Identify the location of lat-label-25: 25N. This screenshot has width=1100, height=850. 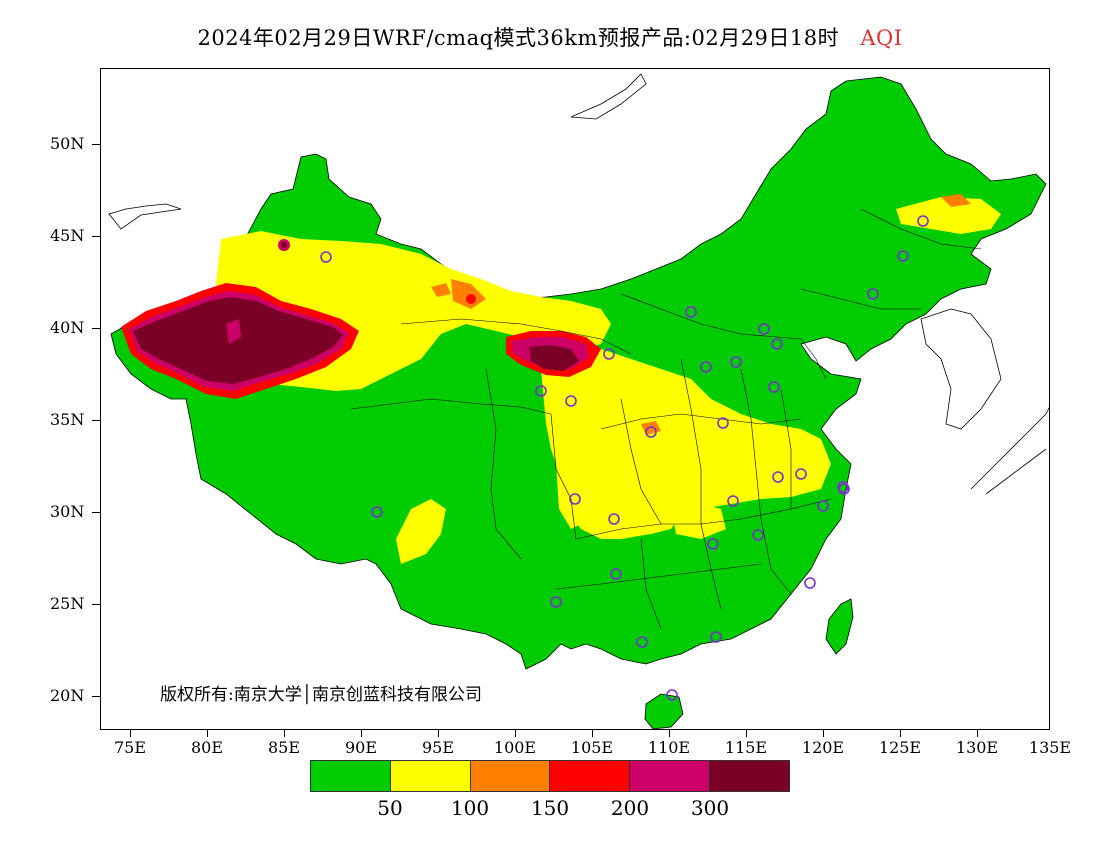
(67, 603).